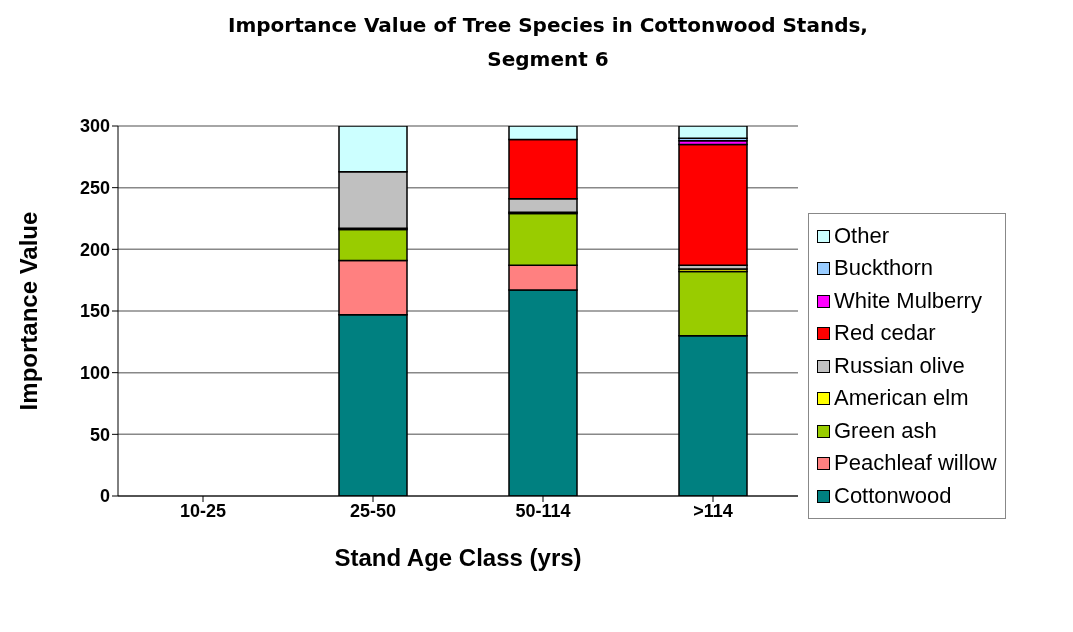 The width and height of the screenshot is (1073, 632). I want to click on y-tick-label: 150, so click(94, 311).